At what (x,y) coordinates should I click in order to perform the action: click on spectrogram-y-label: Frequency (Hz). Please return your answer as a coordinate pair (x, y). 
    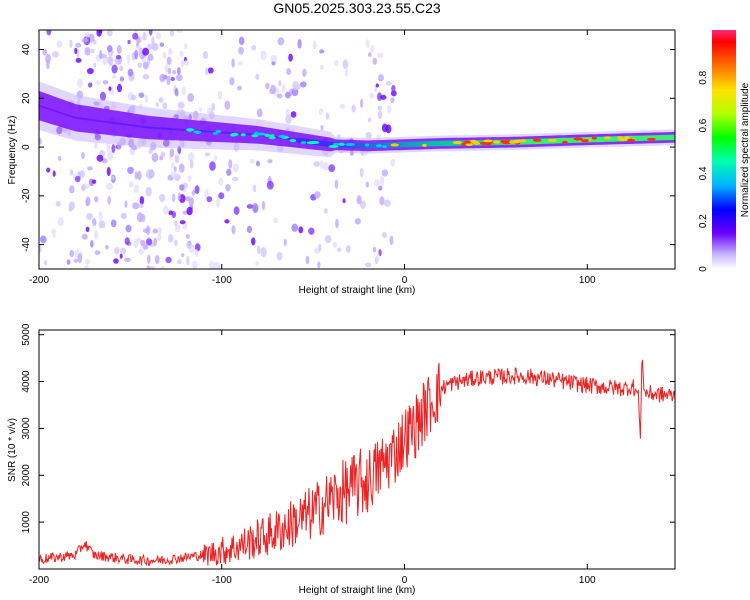
    Looking at the image, I should click on (12, 150).